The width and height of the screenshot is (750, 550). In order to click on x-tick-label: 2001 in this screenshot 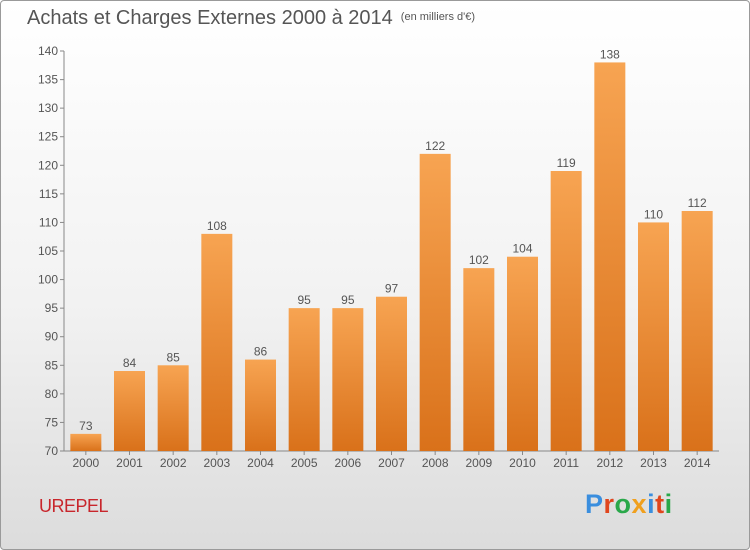, I will do `click(129, 463)`.